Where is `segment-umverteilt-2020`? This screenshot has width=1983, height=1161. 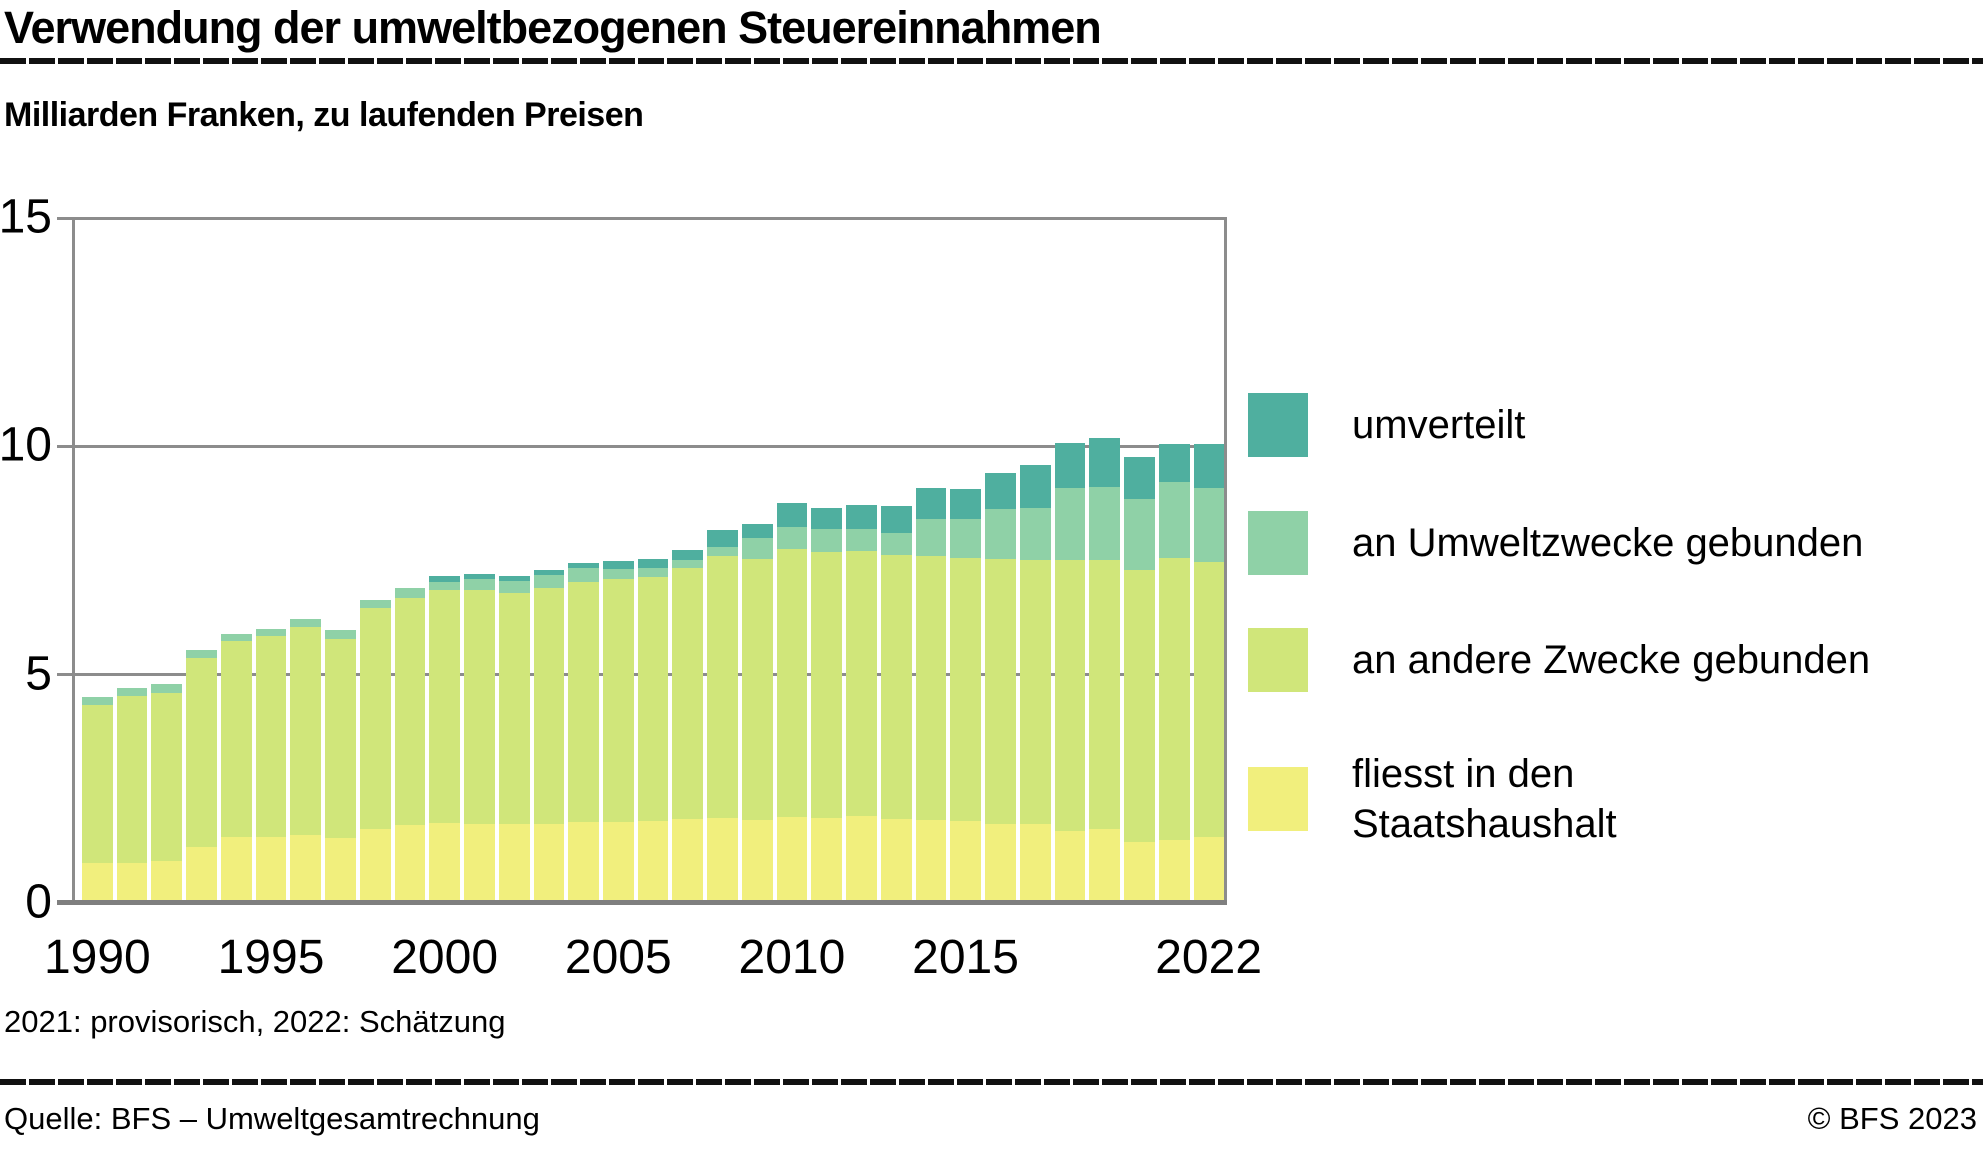 segment-umverteilt-2020 is located at coordinates (1139, 478).